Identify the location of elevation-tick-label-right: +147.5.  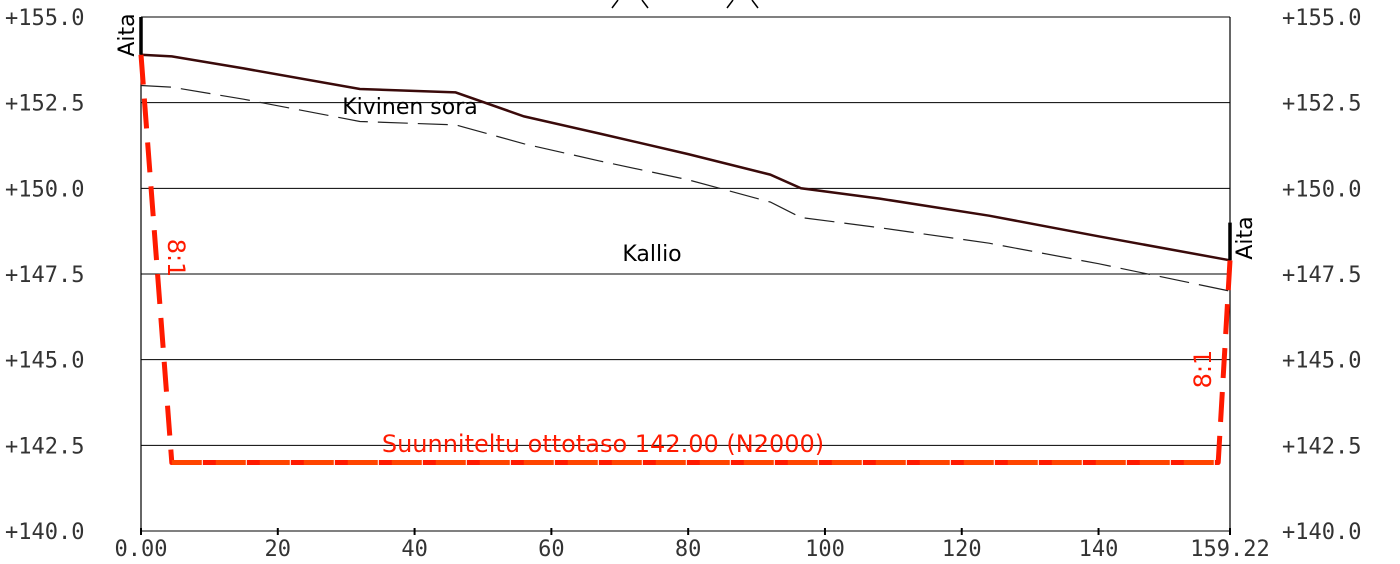
(1321, 275).